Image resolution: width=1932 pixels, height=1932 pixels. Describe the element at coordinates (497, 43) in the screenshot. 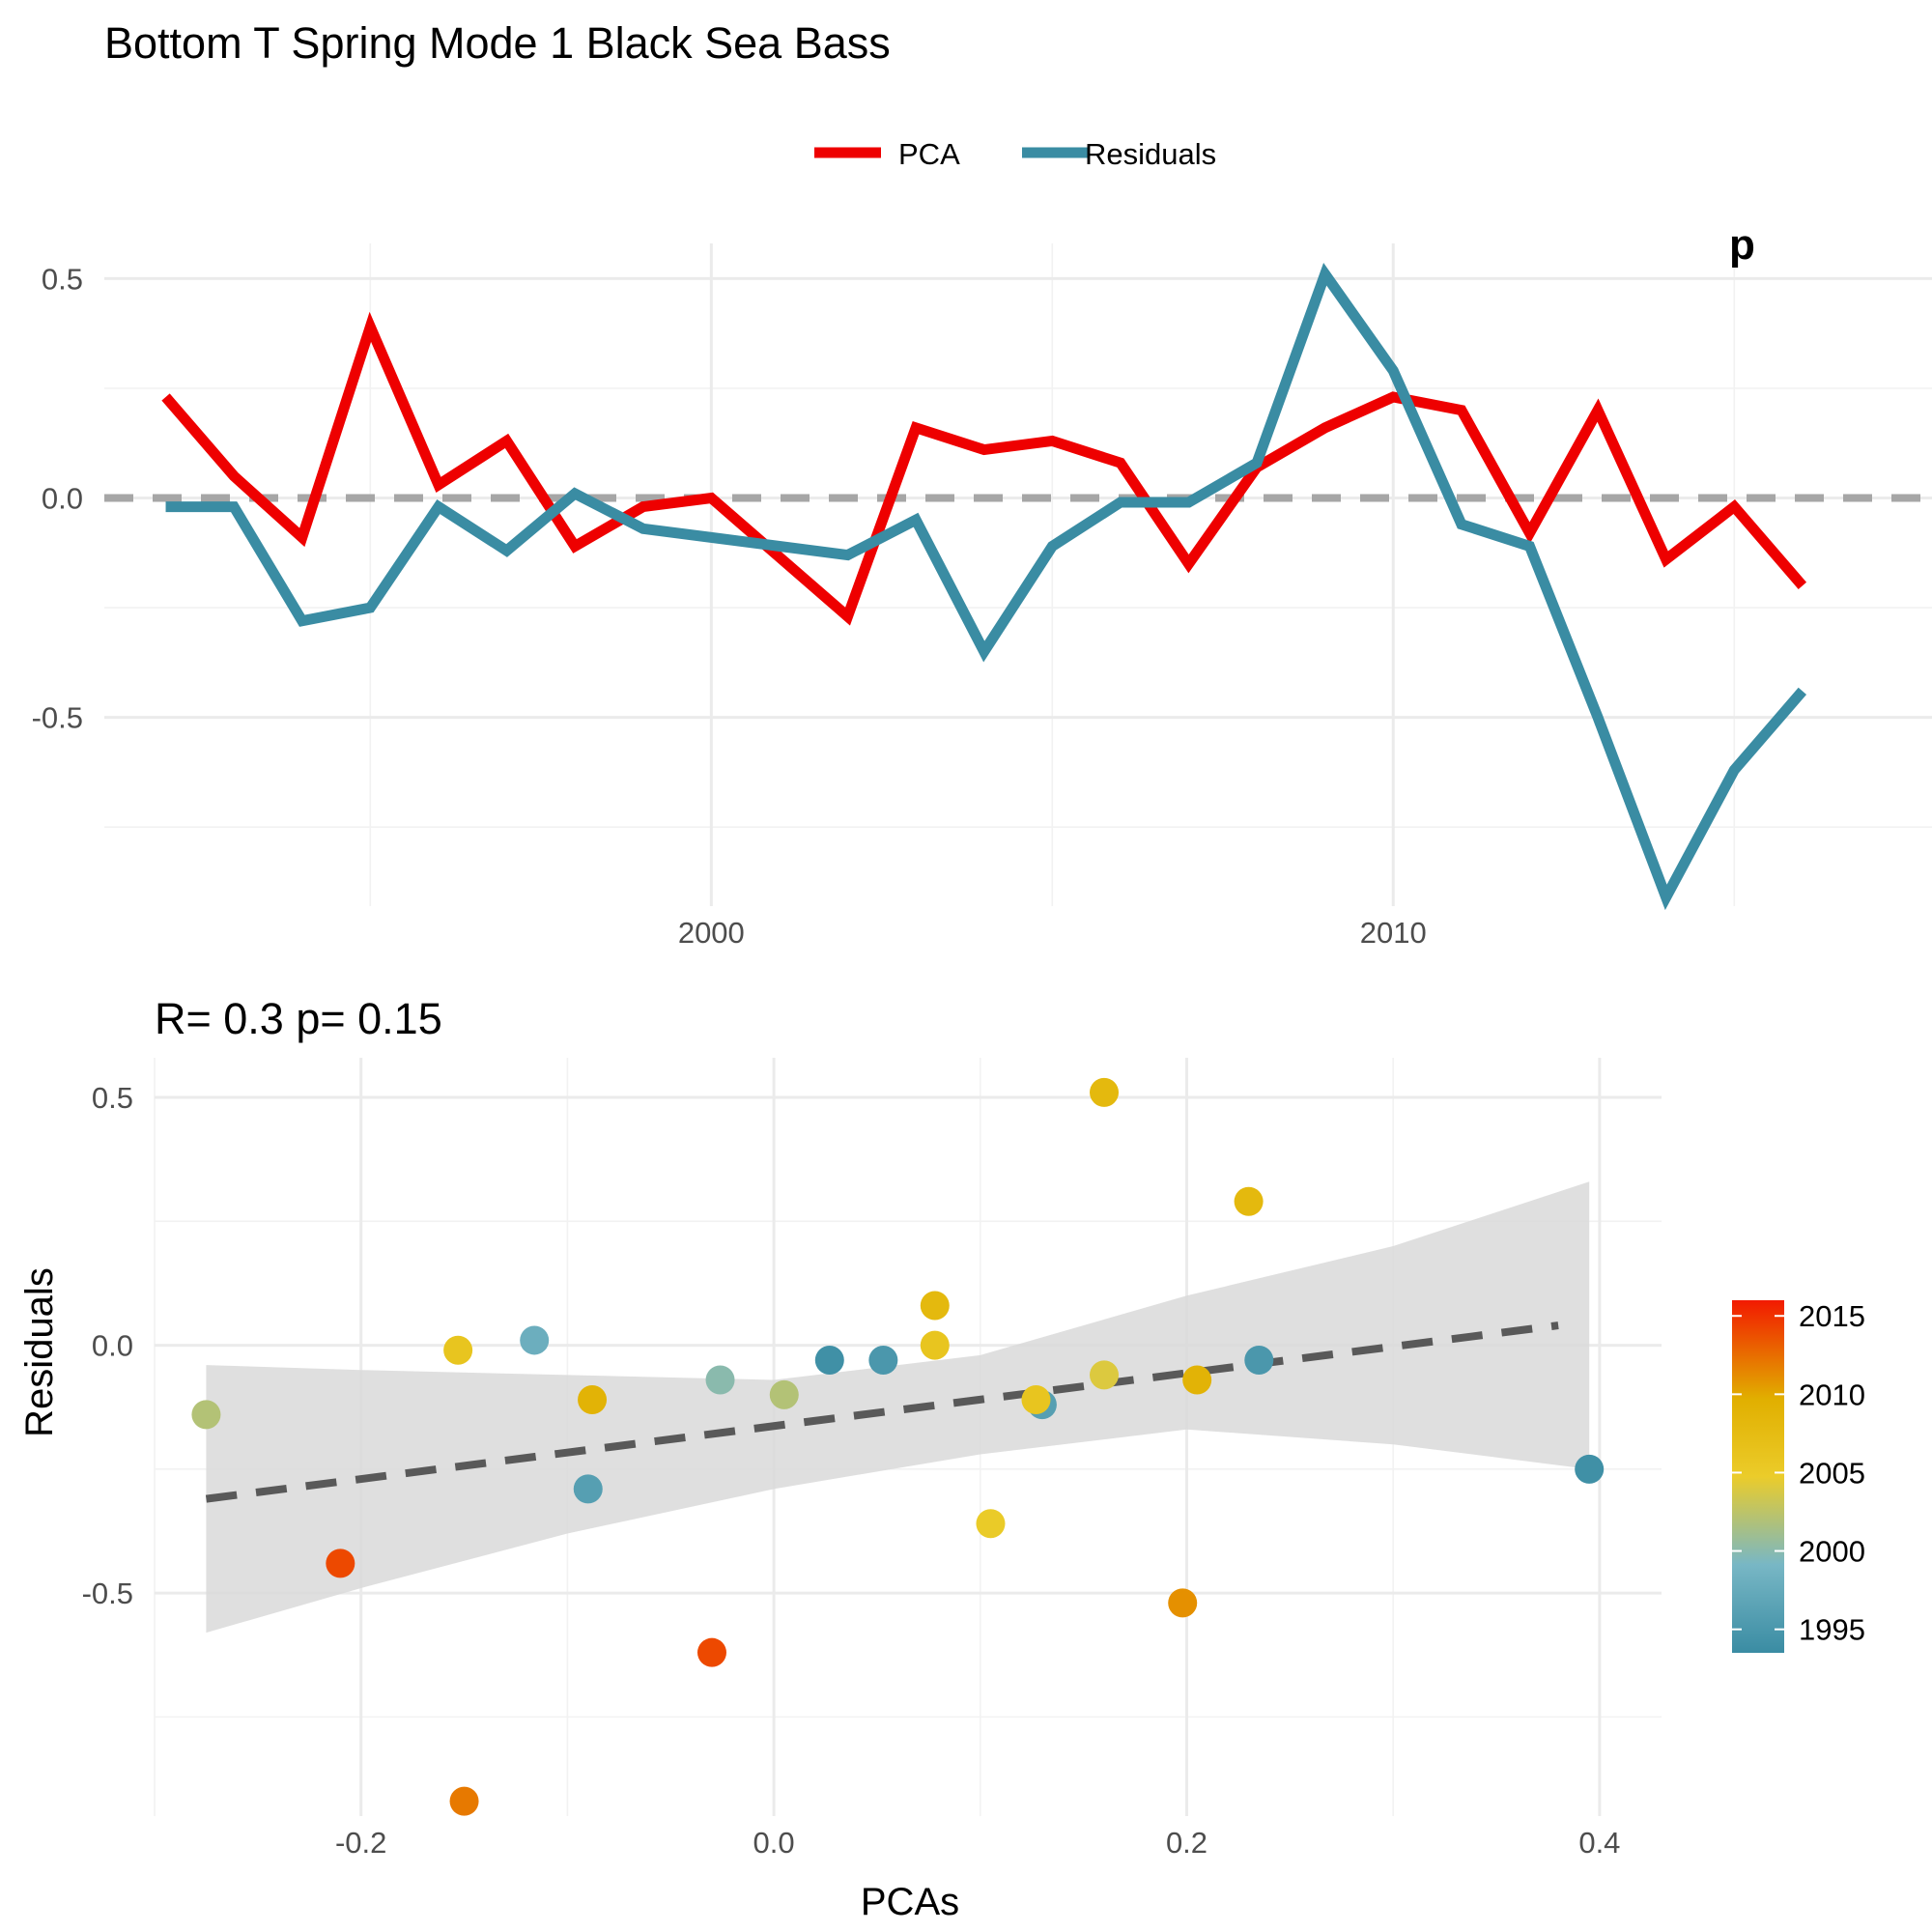

I see `figure-title: Bottom T Spring Mode 1 Black Sea Bass` at that location.